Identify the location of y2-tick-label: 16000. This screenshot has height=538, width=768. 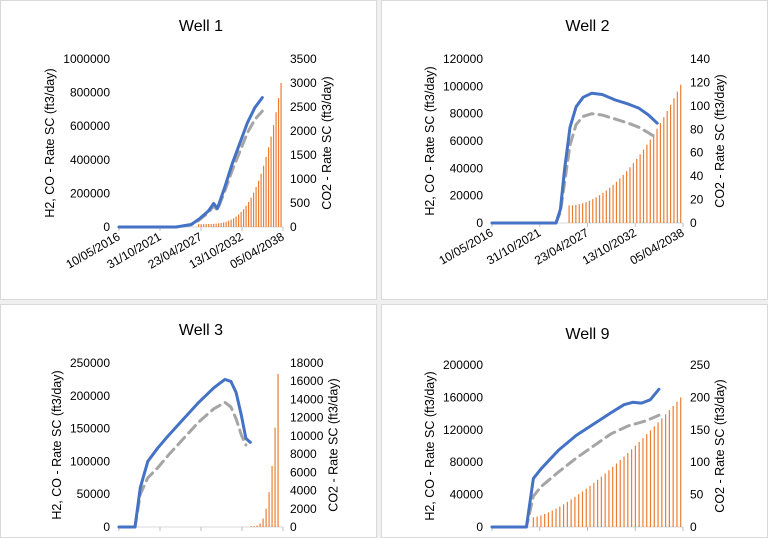
(307, 381).